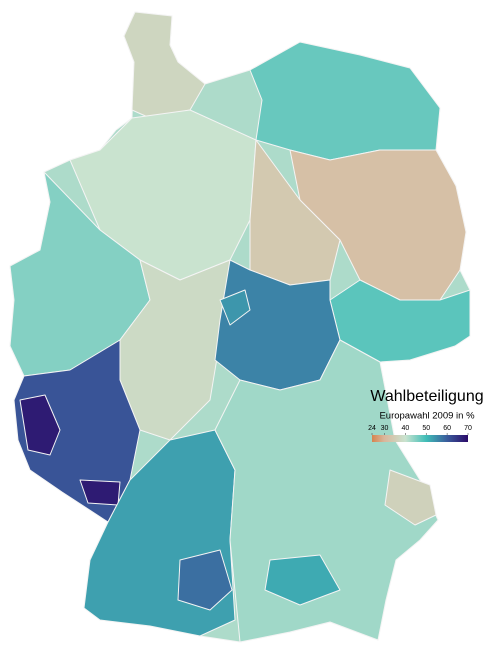 The height and width of the screenshot is (657, 500). I want to click on color-bar, so click(420, 438).